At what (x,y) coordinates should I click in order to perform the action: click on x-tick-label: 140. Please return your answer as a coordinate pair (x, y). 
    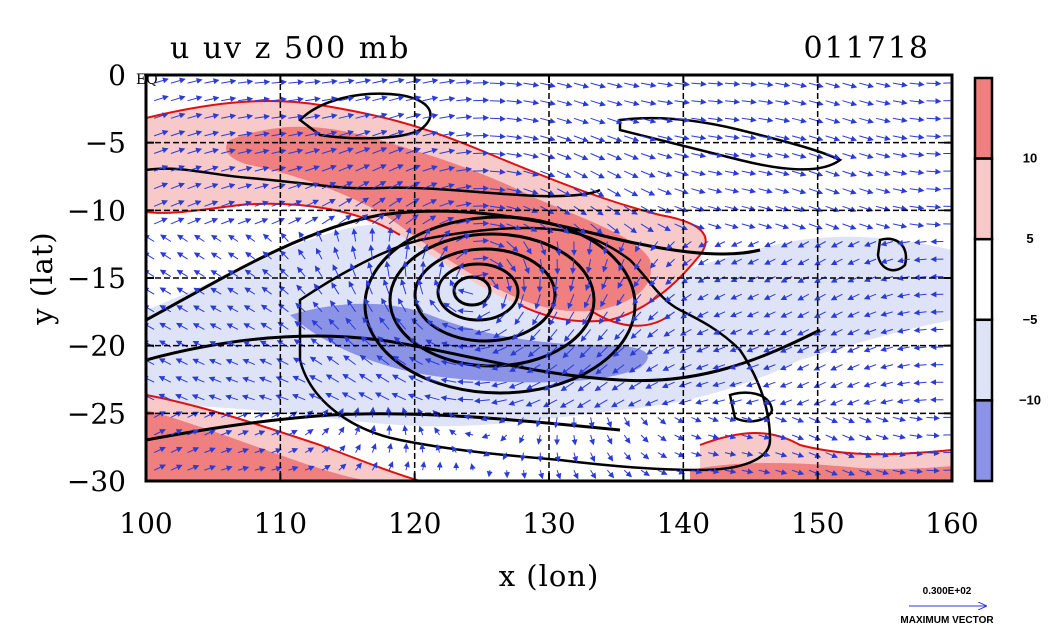
    Looking at the image, I should click on (683, 523).